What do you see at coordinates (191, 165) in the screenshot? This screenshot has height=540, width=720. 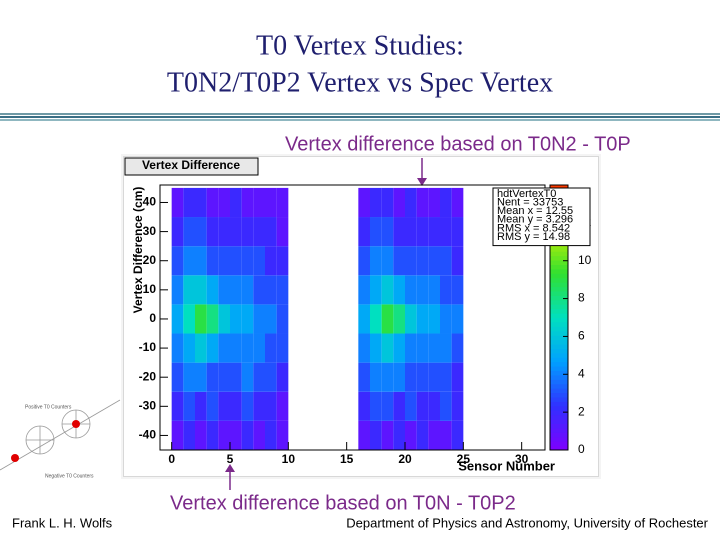 I see `plot-title: Vertex Difference` at bounding box center [191, 165].